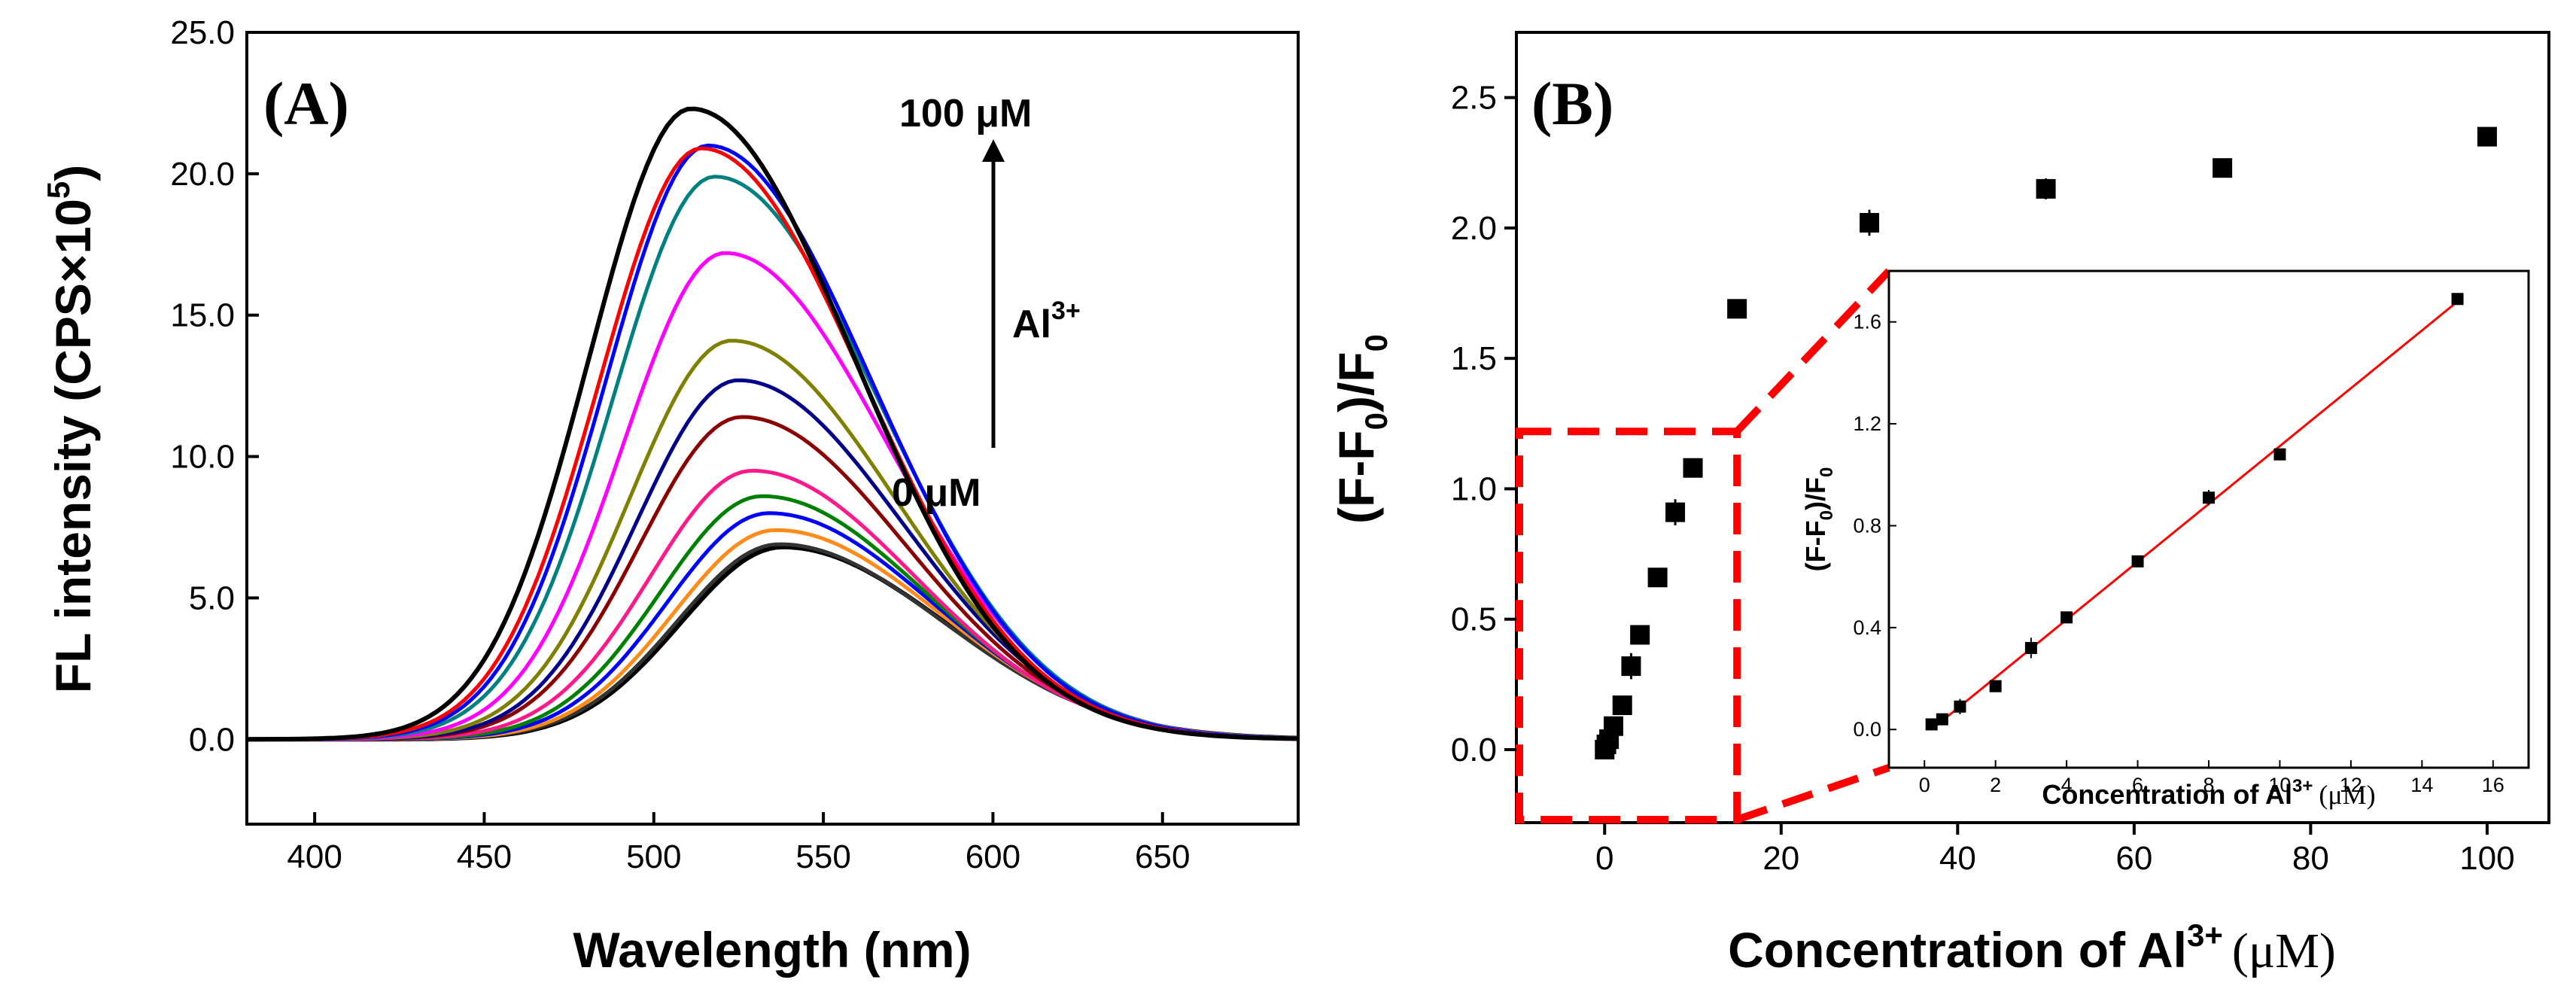 This screenshot has width=2576, height=995. Describe the element at coordinates (1867, 322) in the screenshot. I see `inset-y-tick-label: 1.6` at that location.